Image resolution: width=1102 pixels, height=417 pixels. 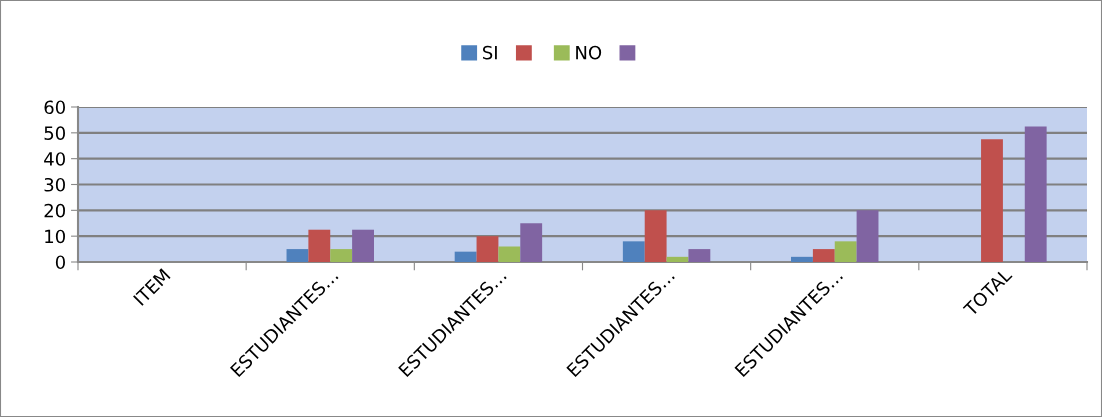 I want to click on y-tick-label: 30, so click(x=54, y=184).